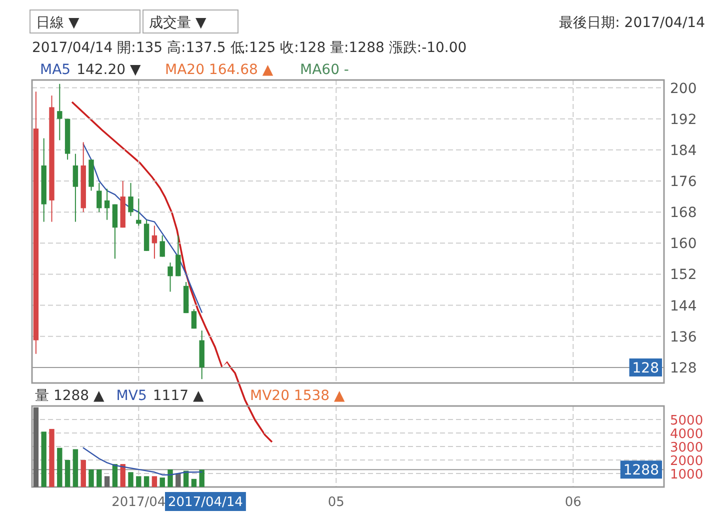 The height and width of the screenshot is (517, 720). What do you see at coordinates (683, 150) in the screenshot?
I see `y-tick-label: 184` at bounding box center [683, 150].